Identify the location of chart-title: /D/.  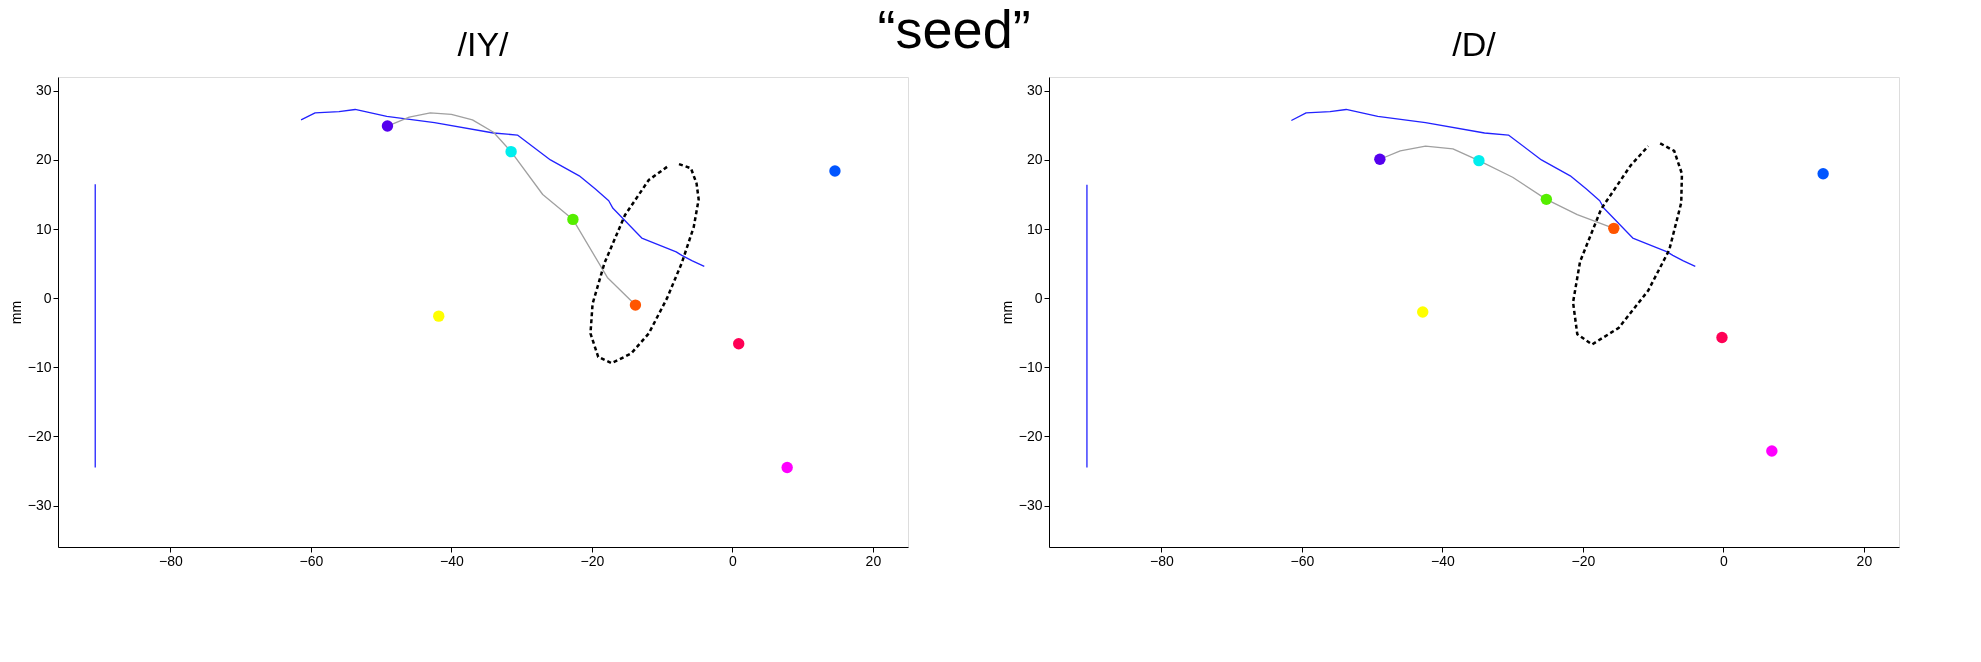
(1474, 44).